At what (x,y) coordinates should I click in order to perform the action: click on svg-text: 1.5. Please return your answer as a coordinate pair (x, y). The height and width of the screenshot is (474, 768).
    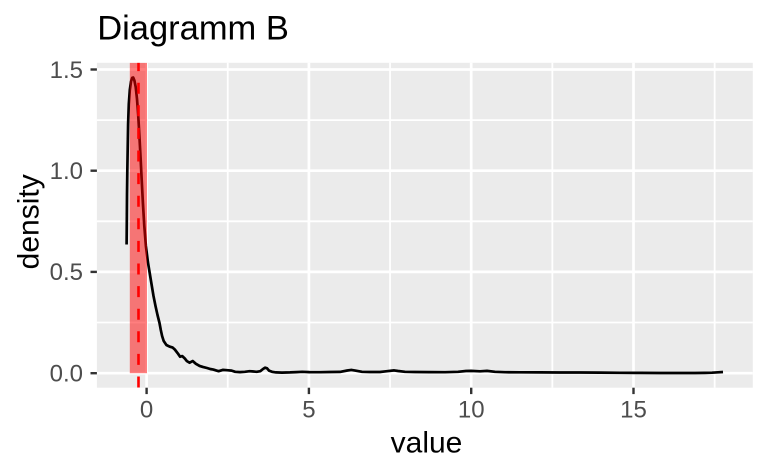
    Looking at the image, I should click on (66, 70).